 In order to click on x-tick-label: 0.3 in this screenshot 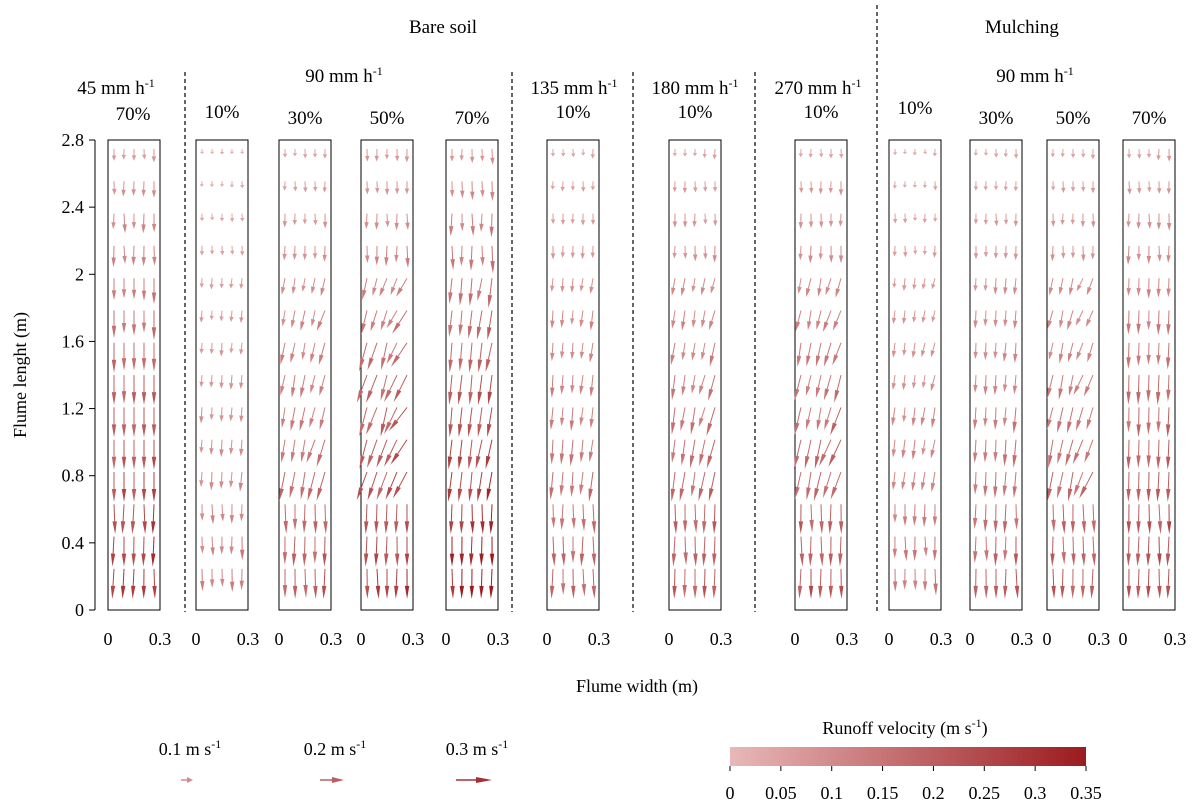, I will do `click(498, 639)`.